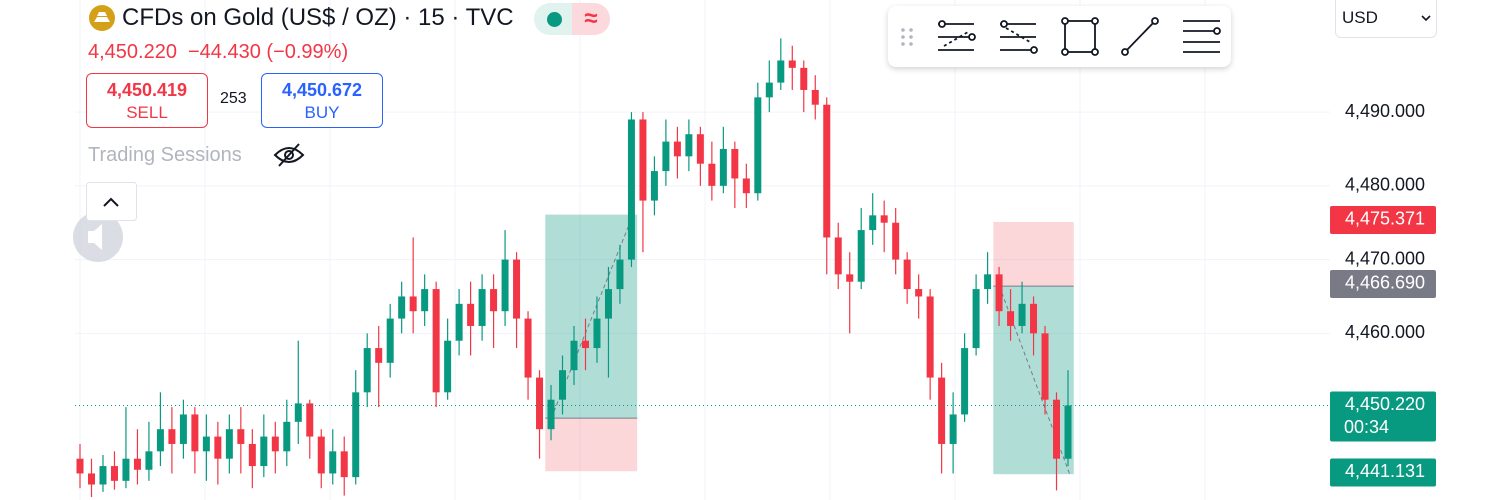 The width and height of the screenshot is (1500, 500). What do you see at coordinates (591, 19) in the screenshot?
I see `badge-glyph: ≈` at bounding box center [591, 19].